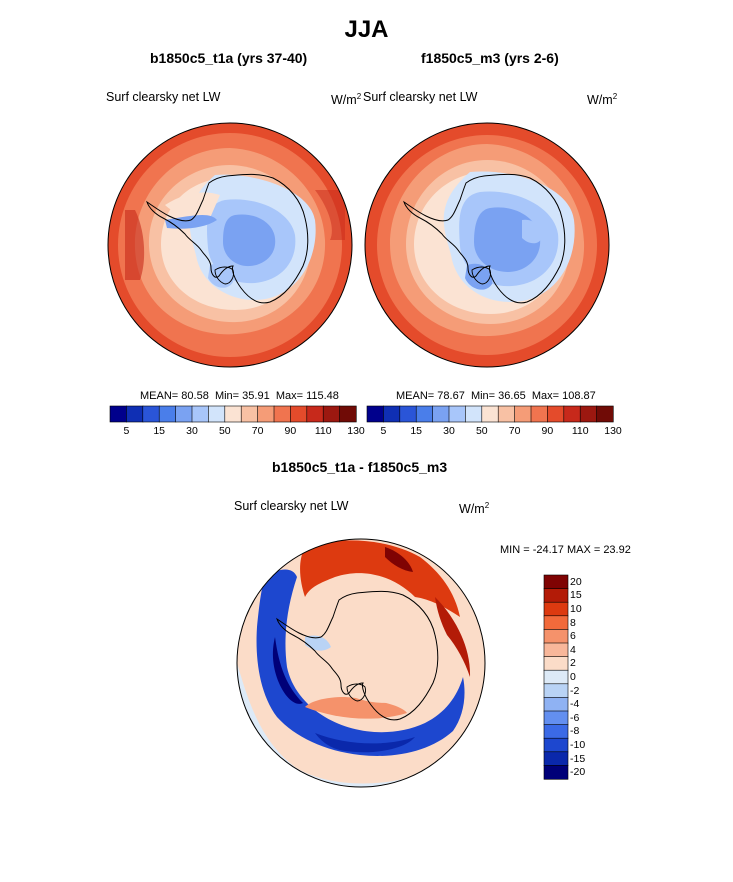 The height and width of the screenshot is (882, 733). What do you see at coordinates (578, 758) in the screenshot?
I see `panel3-colorbar-tick-label: -15` at bounding box center [578, 758].